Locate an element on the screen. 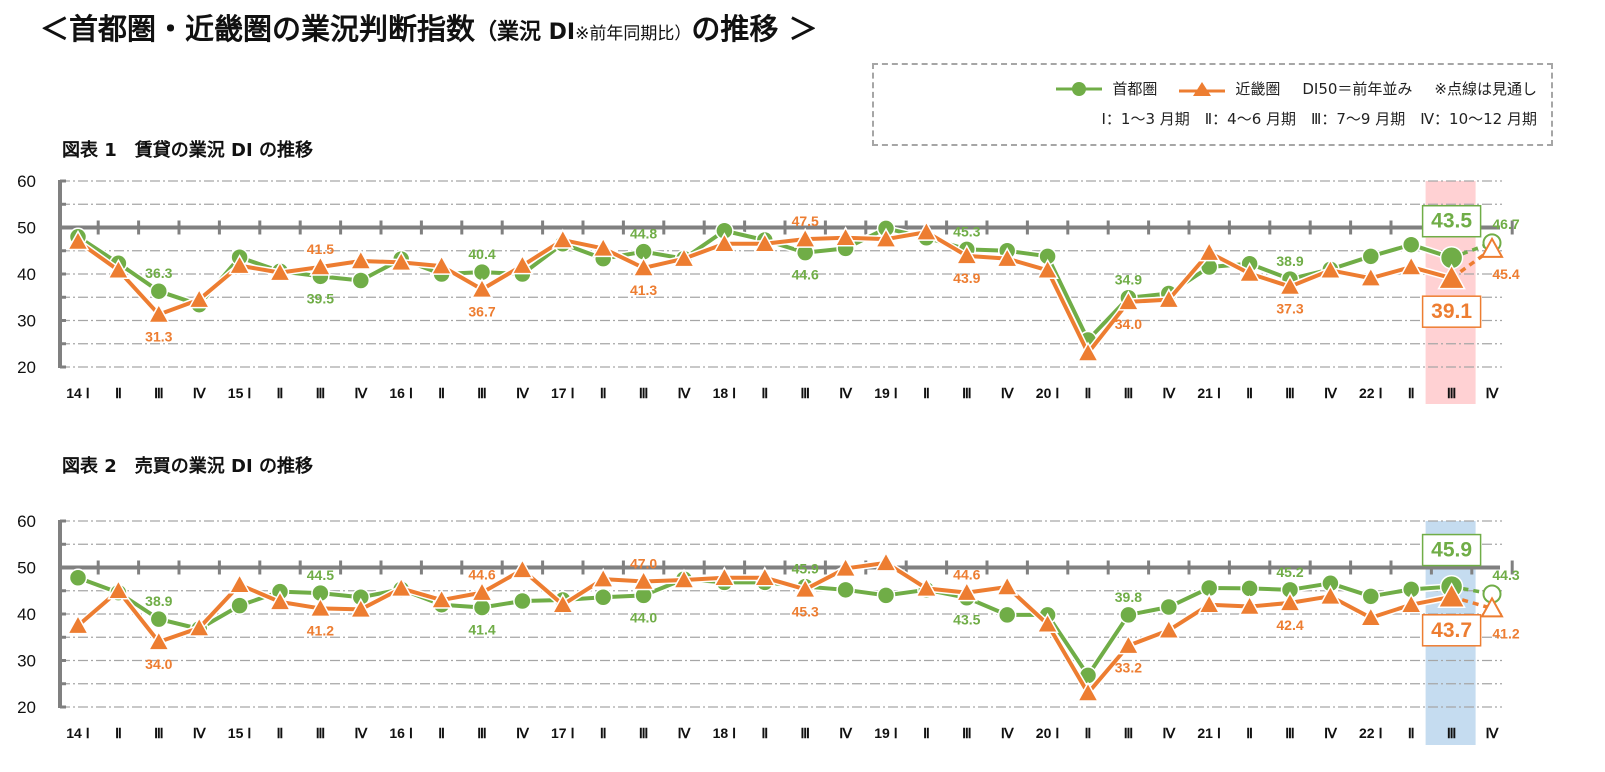 This screenshot has width=1605, height=772. data-label: 39.1 is located at coordinates (1451, 311).